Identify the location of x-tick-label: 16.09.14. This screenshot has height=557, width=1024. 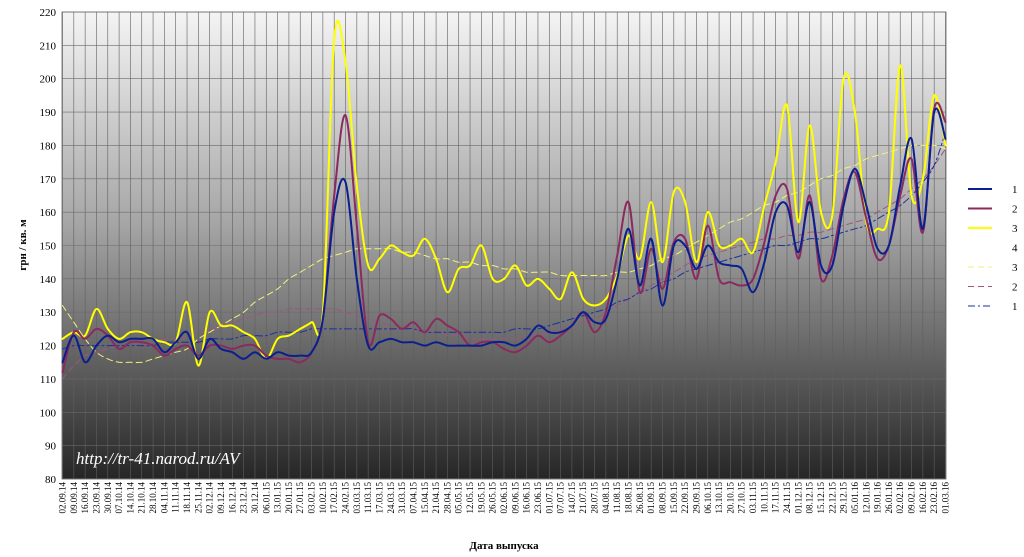
(85, 498).